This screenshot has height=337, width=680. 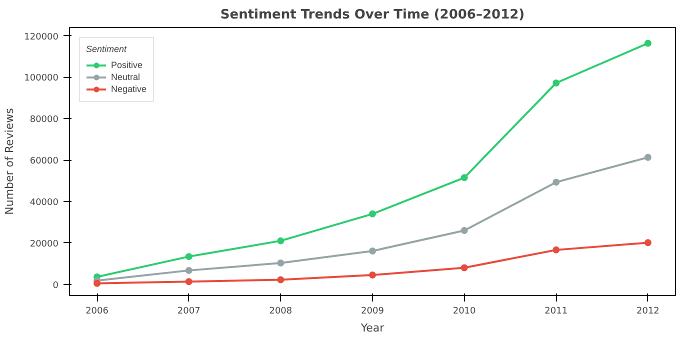 I want to click on legend-label: Neutral, so click(x=125, y=77).